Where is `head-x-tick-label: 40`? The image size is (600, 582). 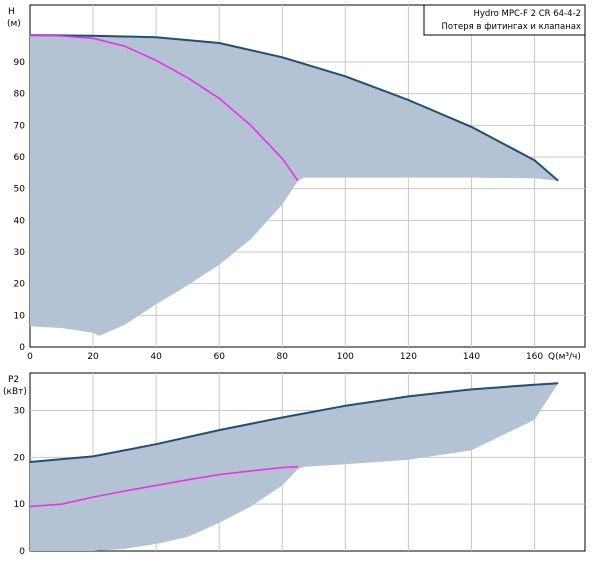
head-x-tick-label: 40 is located at coordinates (156, 357).